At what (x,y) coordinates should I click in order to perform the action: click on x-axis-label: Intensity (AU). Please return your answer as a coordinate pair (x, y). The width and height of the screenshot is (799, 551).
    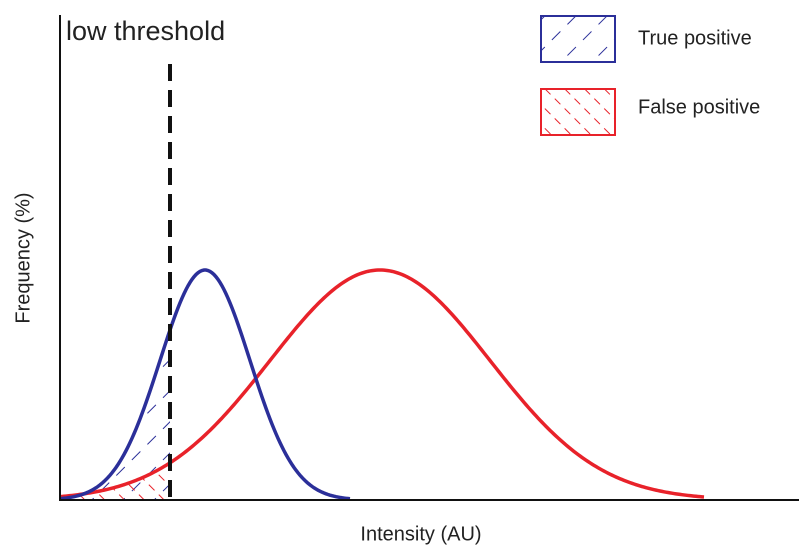
    Looking at the image, I should click on (420, 534).